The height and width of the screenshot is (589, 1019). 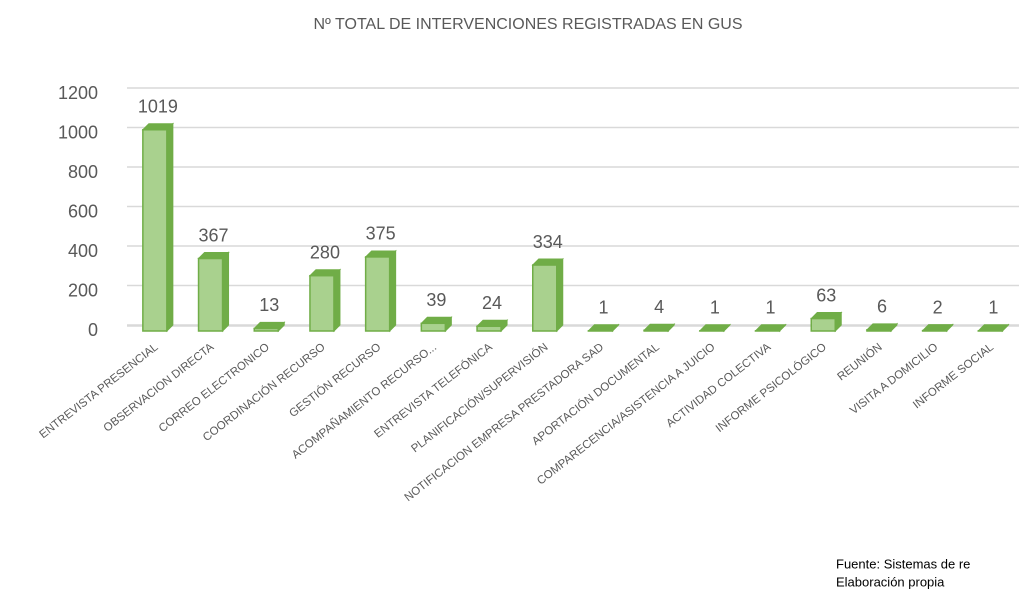 What do you see at coordinates (83, 290) in the screenshot?
I see `y-tick-label: 200` at bounding box center [83, 290].